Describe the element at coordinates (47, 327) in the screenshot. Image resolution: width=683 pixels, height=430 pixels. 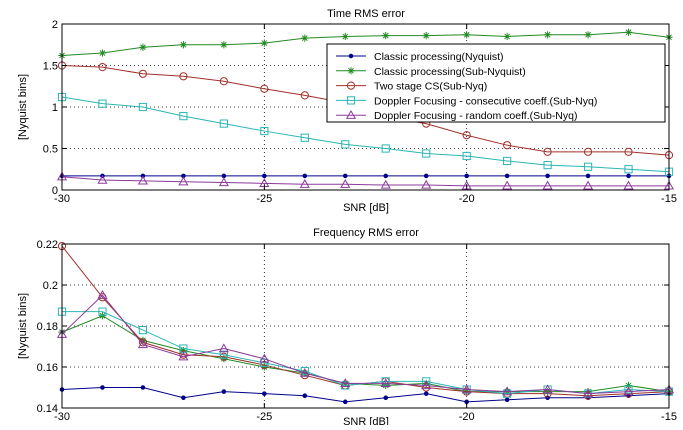
I see `y-tick-label: 0.18` at that location.